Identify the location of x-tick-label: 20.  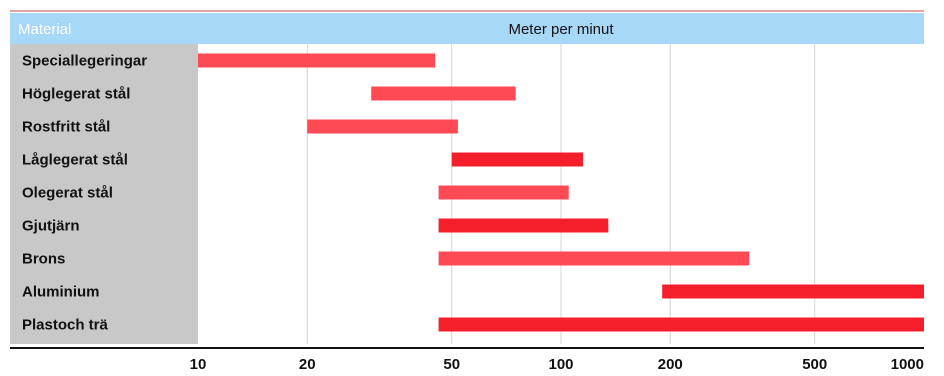
(307, 364).